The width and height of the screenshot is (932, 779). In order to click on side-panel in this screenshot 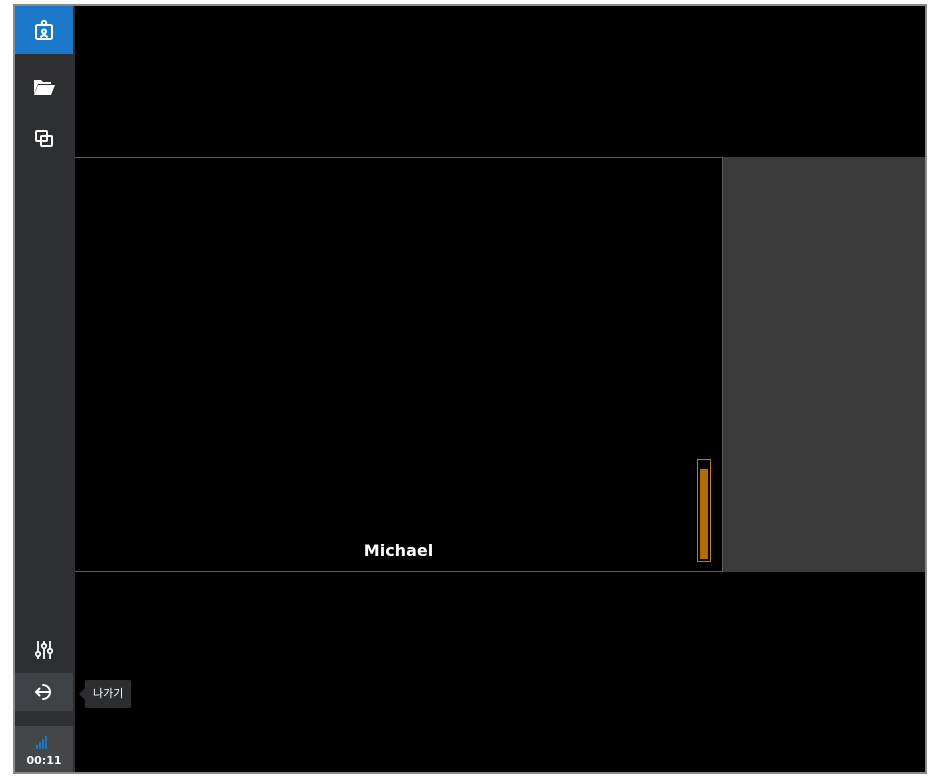, I will do `click(824, 364)`.